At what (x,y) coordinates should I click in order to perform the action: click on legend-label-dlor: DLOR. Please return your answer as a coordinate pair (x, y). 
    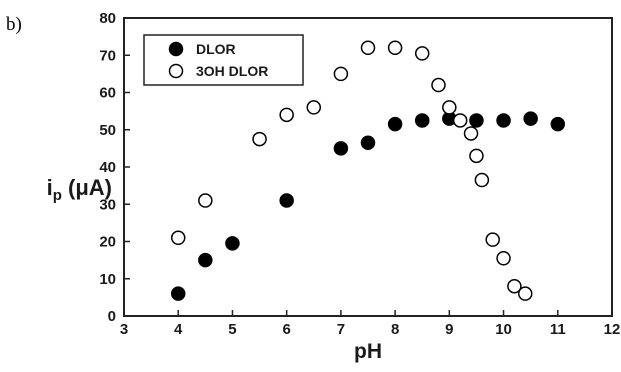
    Looking at the image, I should click on (216, 49).